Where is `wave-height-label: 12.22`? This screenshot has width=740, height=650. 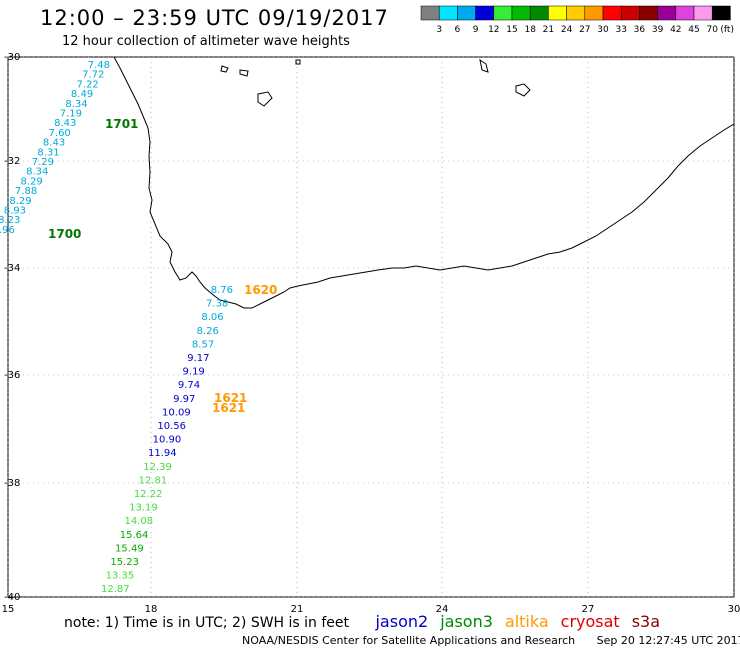 wave-height-label: 12.22 is located at coordinates (148, 494).